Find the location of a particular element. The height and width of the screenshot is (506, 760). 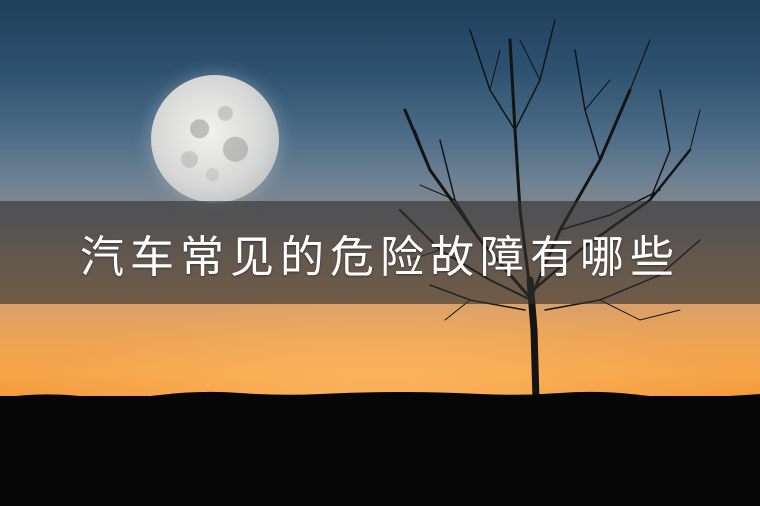

banner-title: 汽车常见的危险故障有哪些 is located at coordinates (380, 257).